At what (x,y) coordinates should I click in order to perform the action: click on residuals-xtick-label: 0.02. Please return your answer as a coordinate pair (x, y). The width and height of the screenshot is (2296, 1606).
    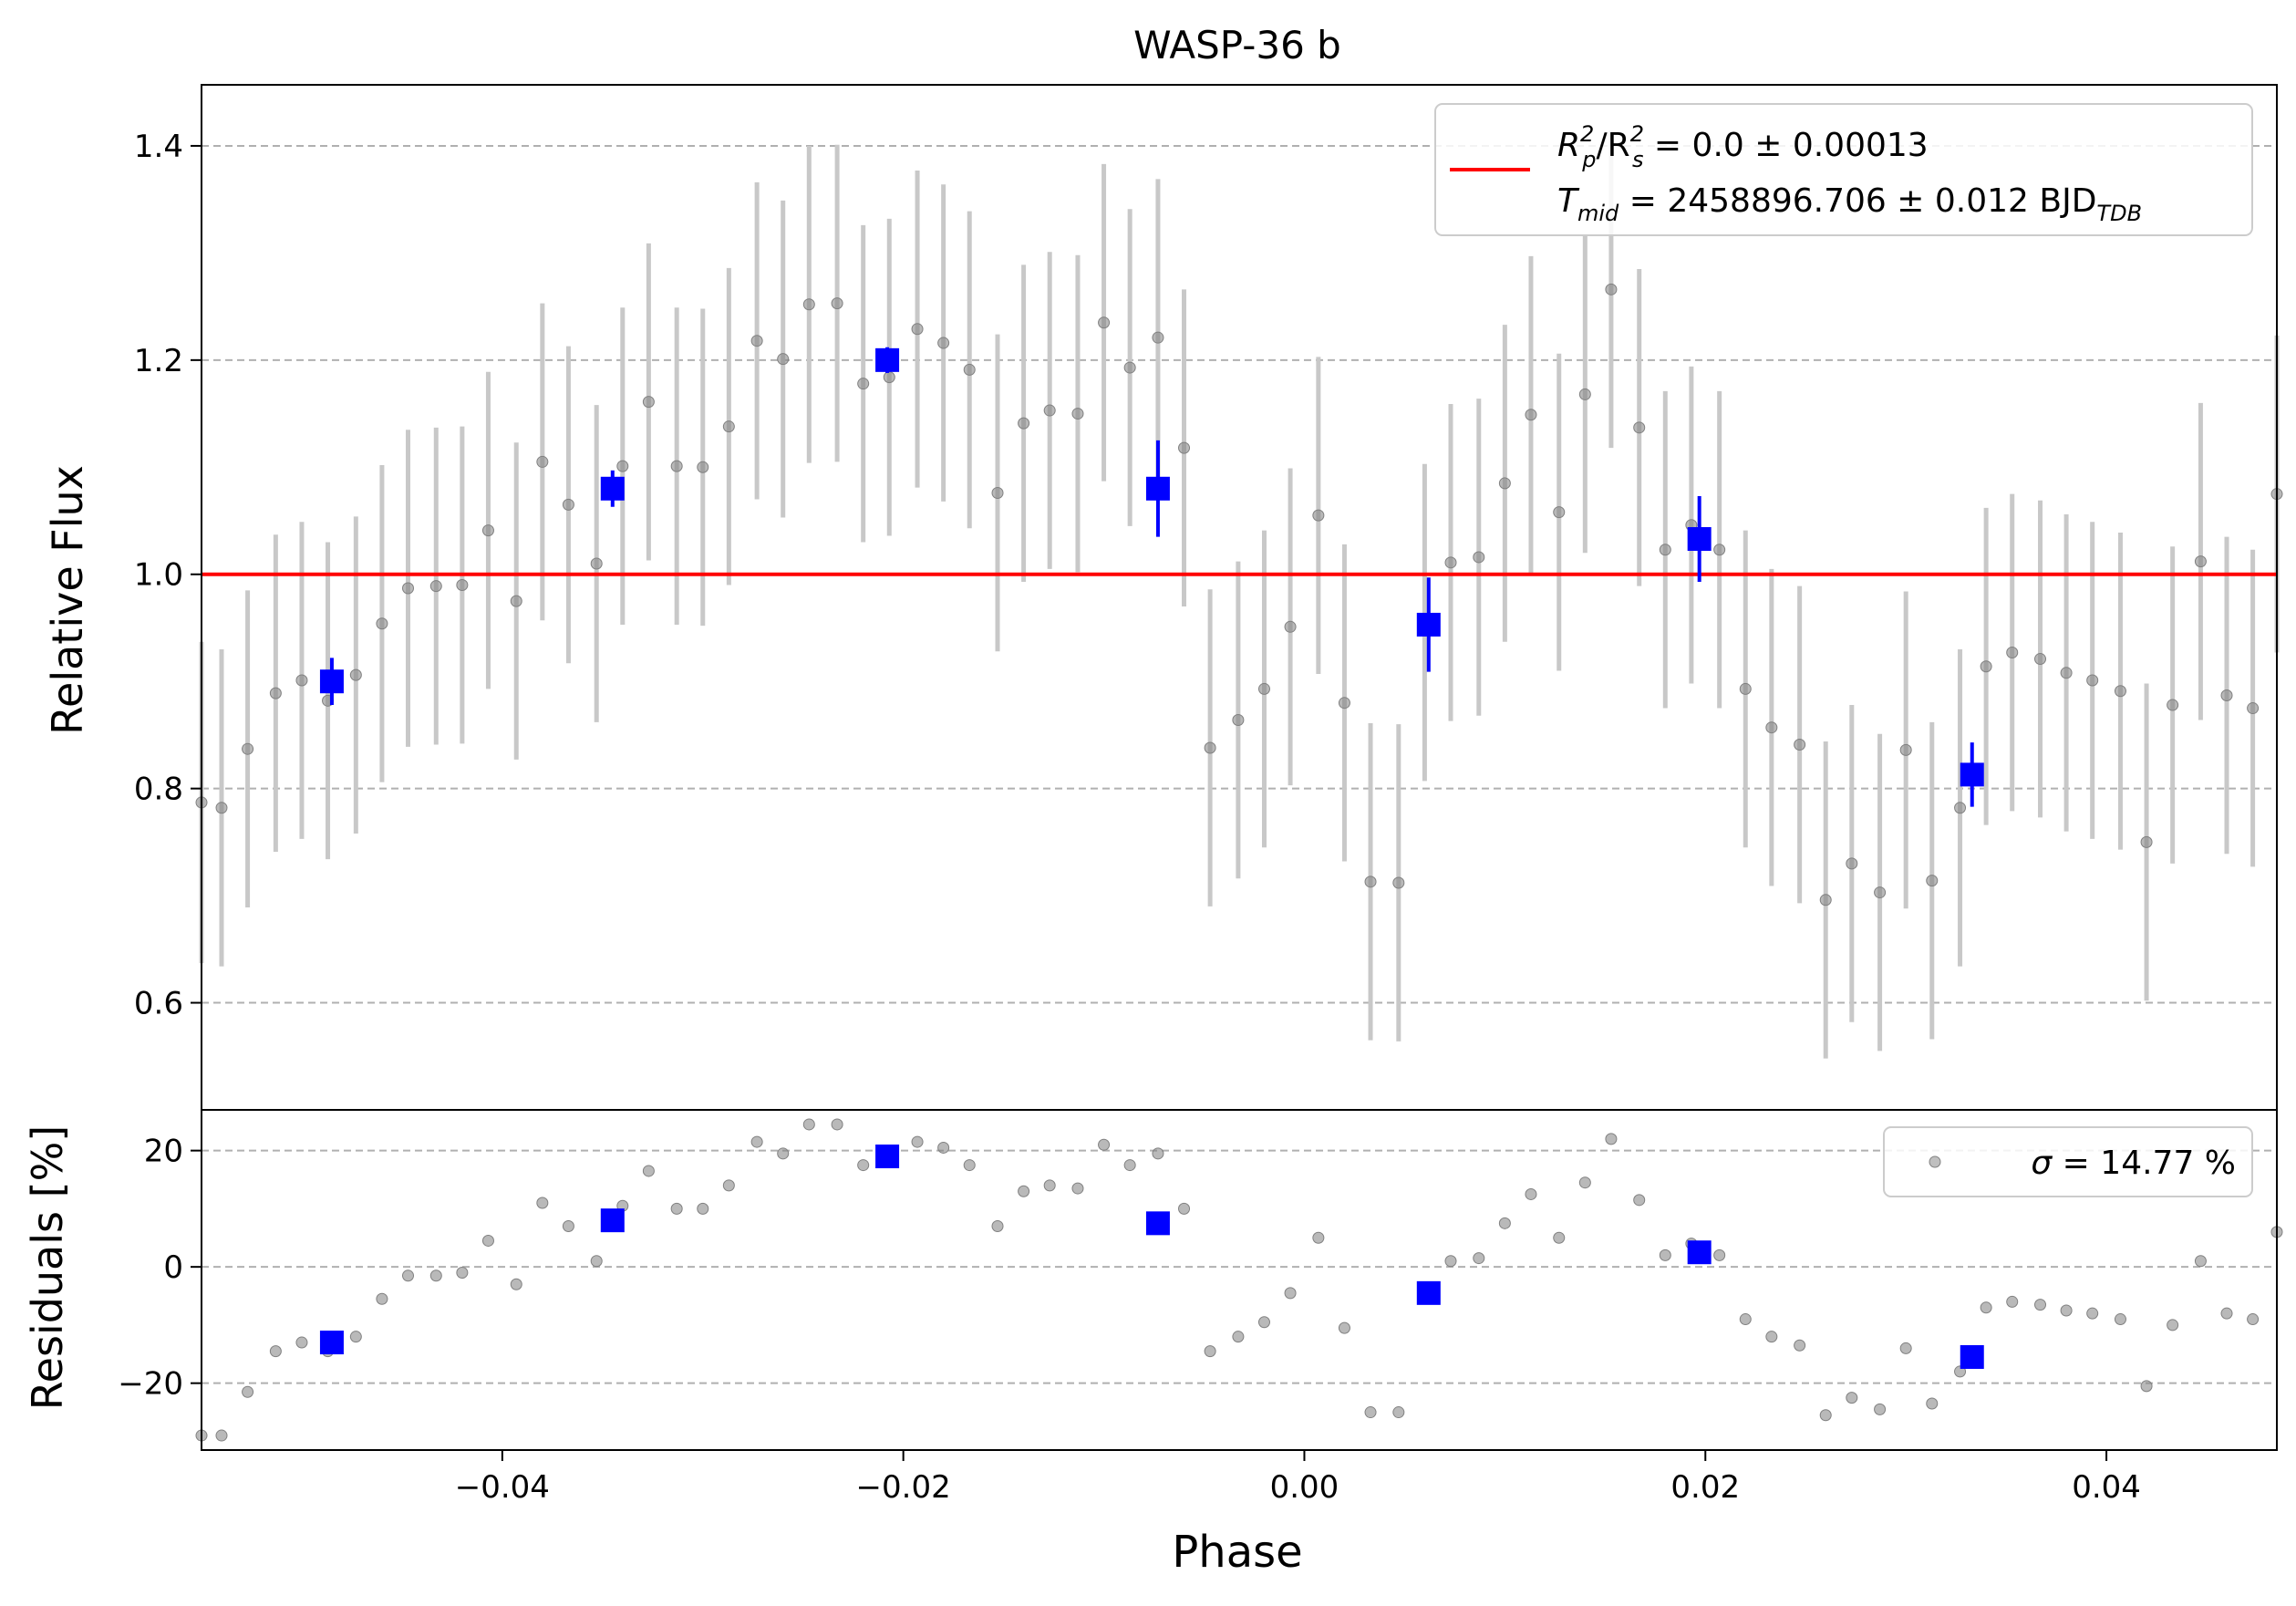
    Looking at the image, I should click on (1705, 1487).